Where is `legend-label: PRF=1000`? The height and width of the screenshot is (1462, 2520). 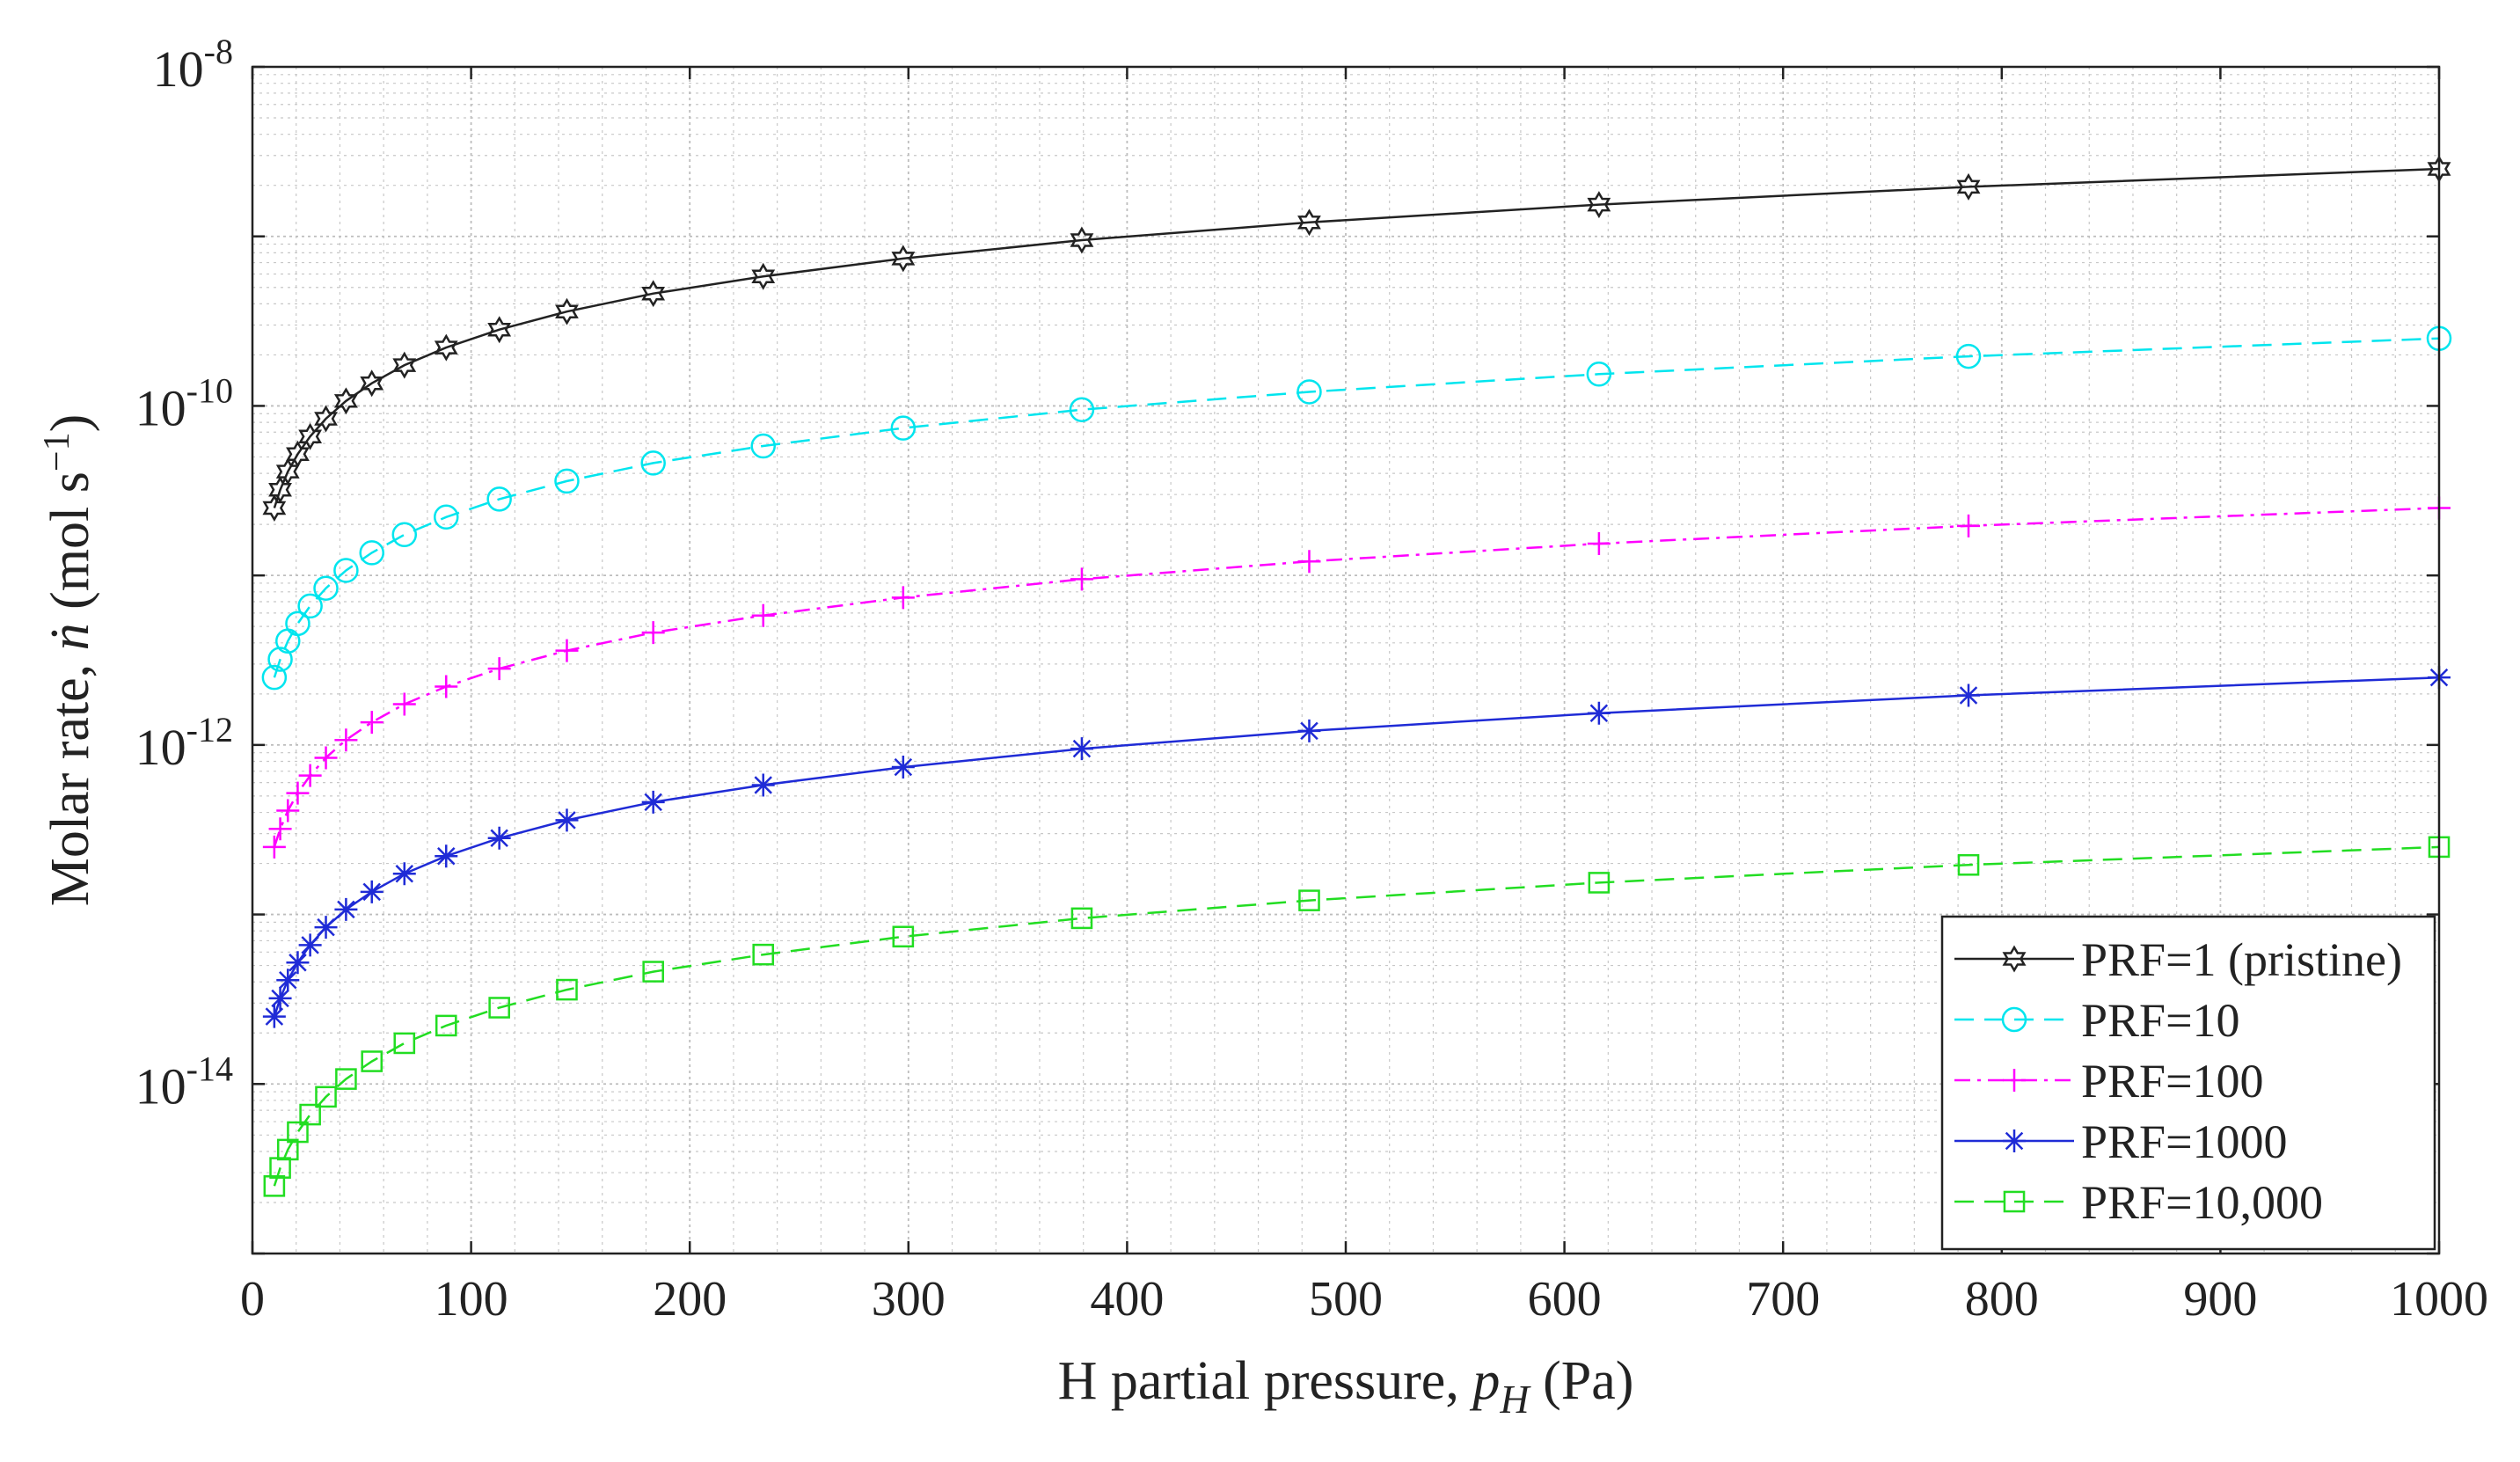 legend-label: PRF=1000 is located at coordinates (2184, 1141).